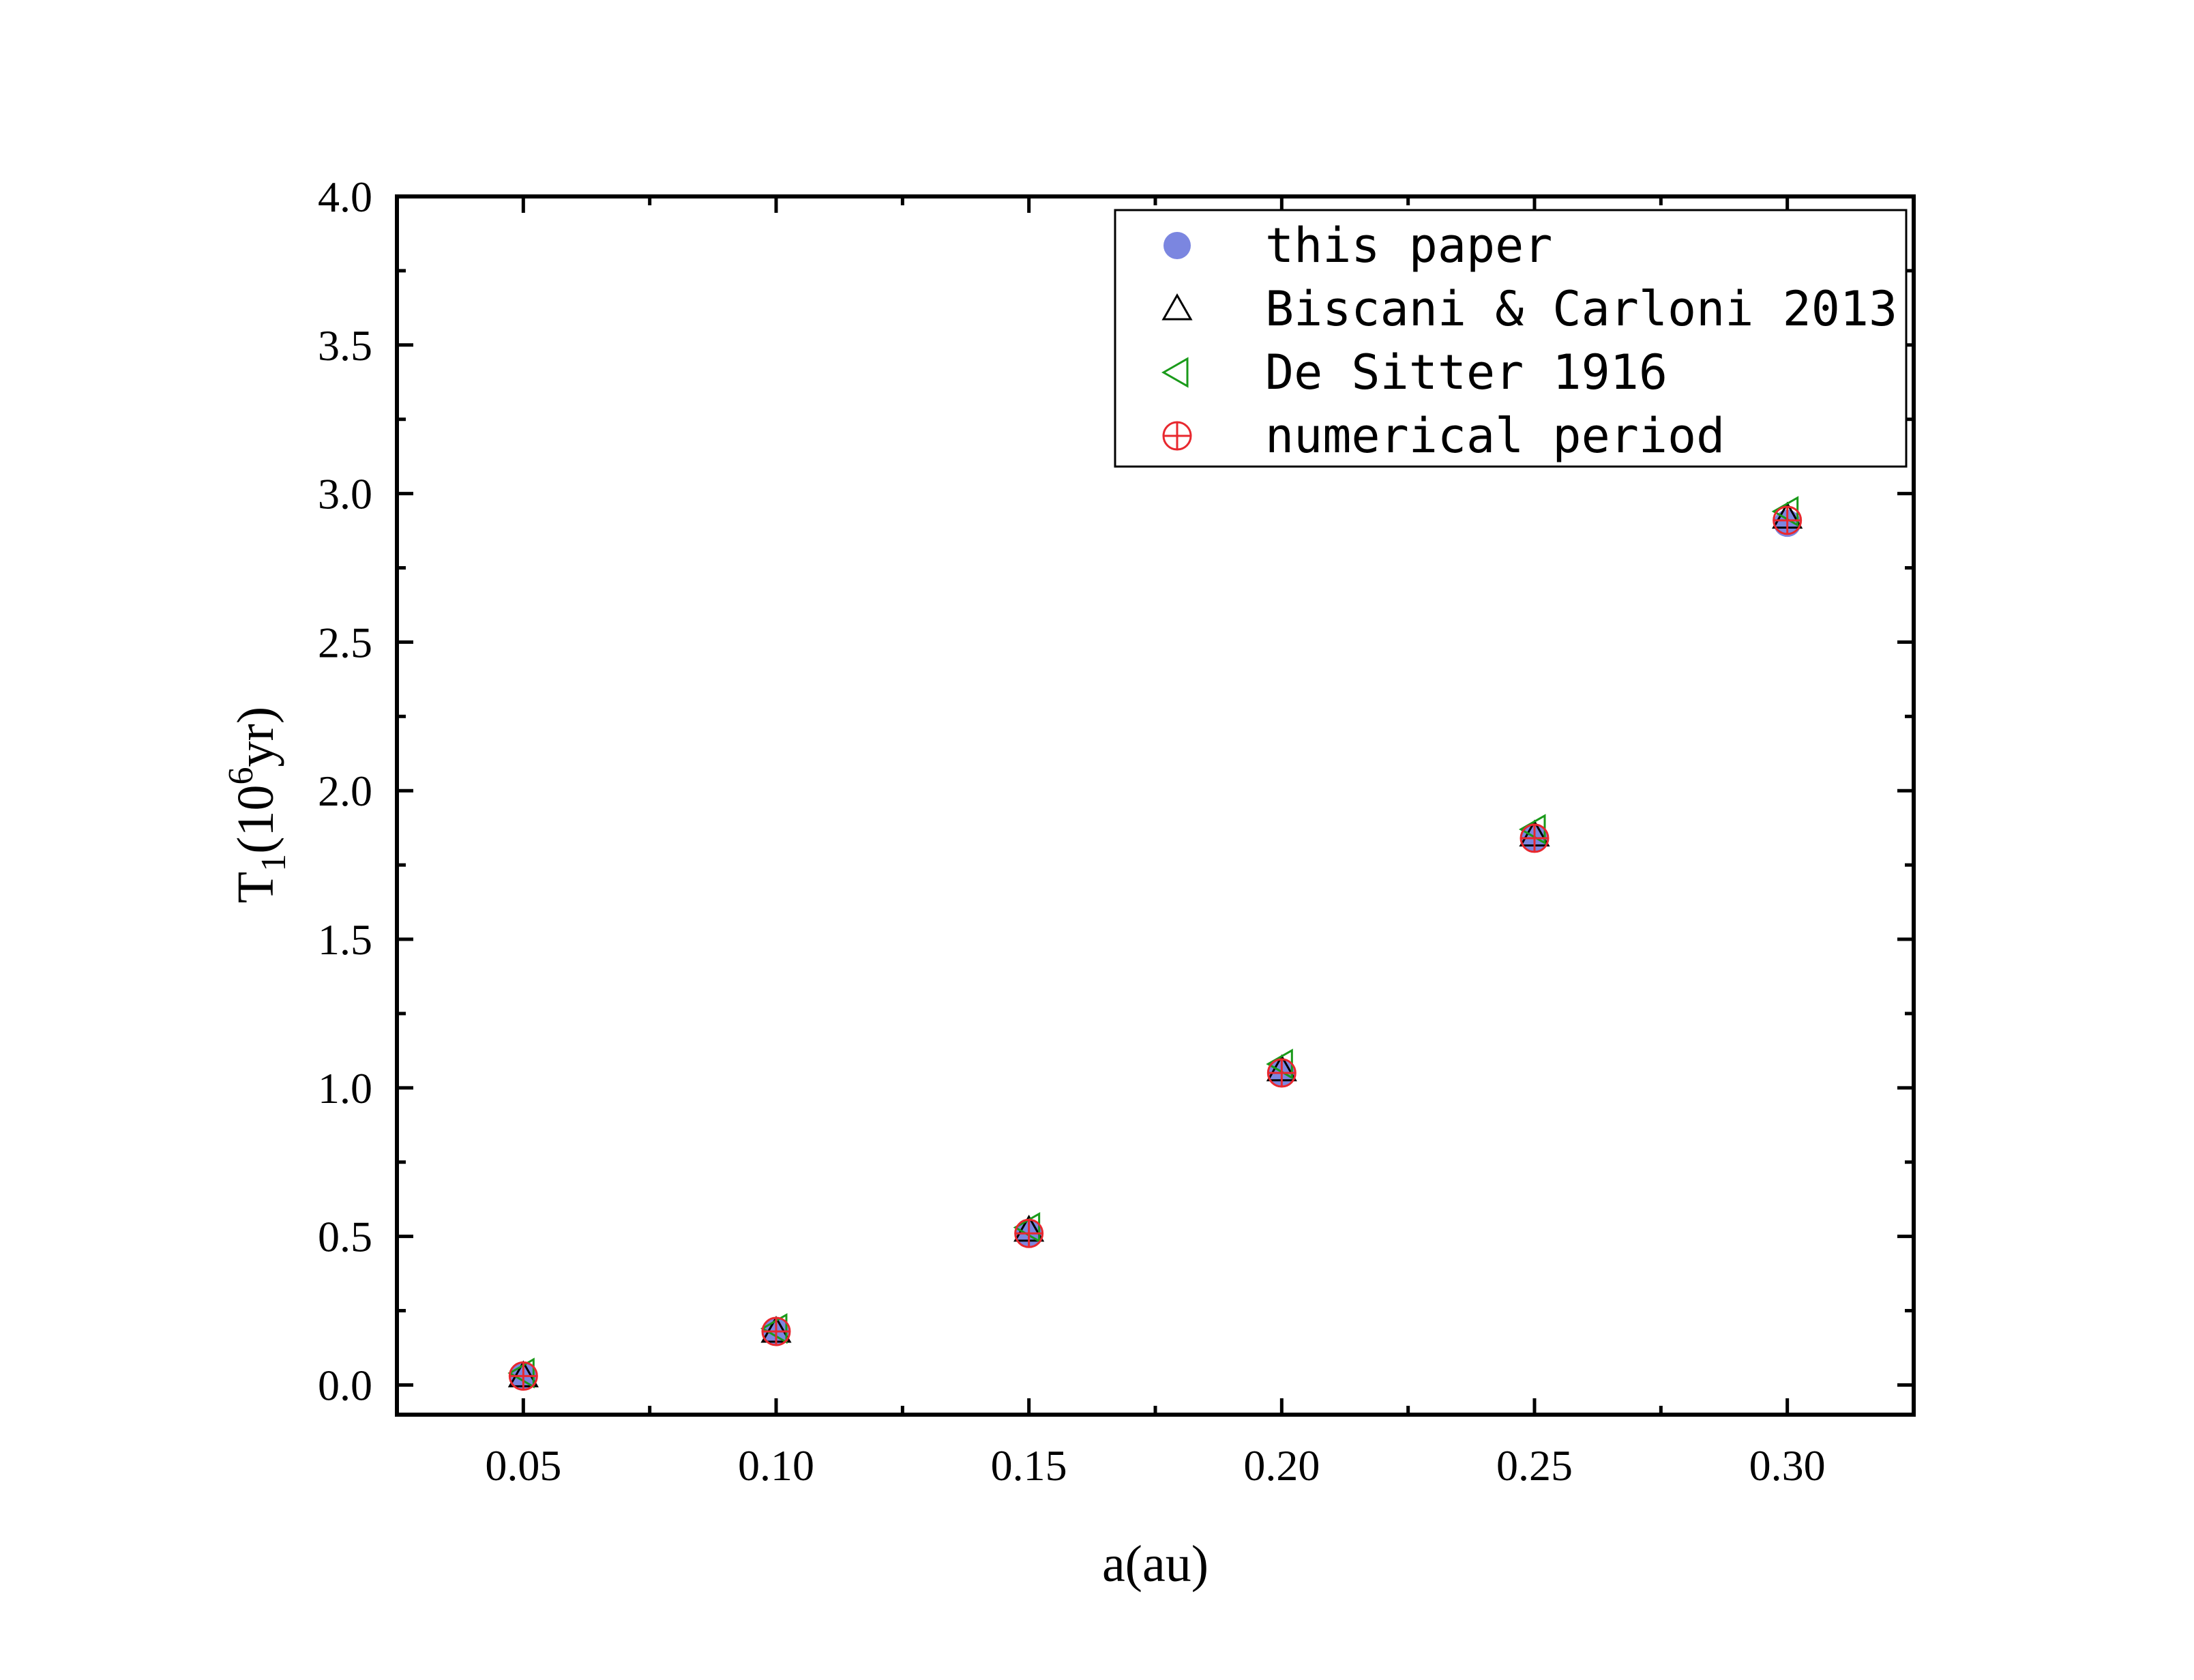  I want to click on x-tick-label: 0.25, so click(1534, 1465).